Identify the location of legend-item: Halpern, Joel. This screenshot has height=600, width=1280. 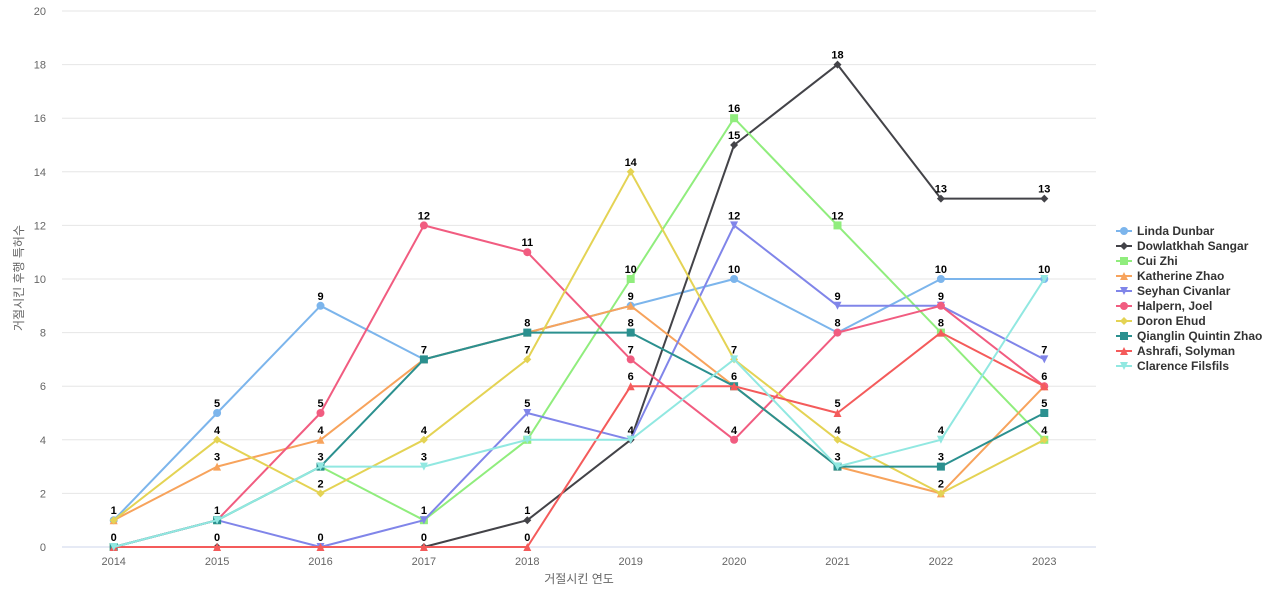
(1164, 306).